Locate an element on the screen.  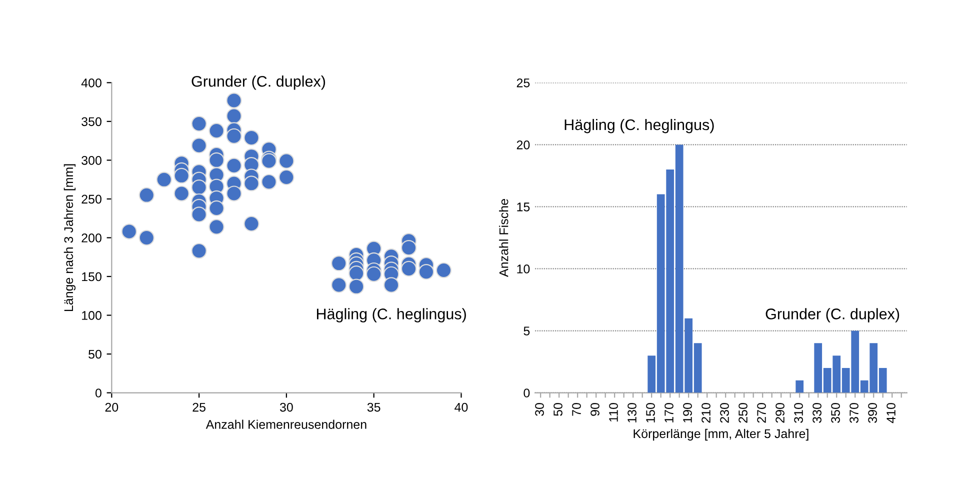
x-axis-title: Körperlänge [mm, Alter 5 Jahre] is located at coordinates (721, 434).